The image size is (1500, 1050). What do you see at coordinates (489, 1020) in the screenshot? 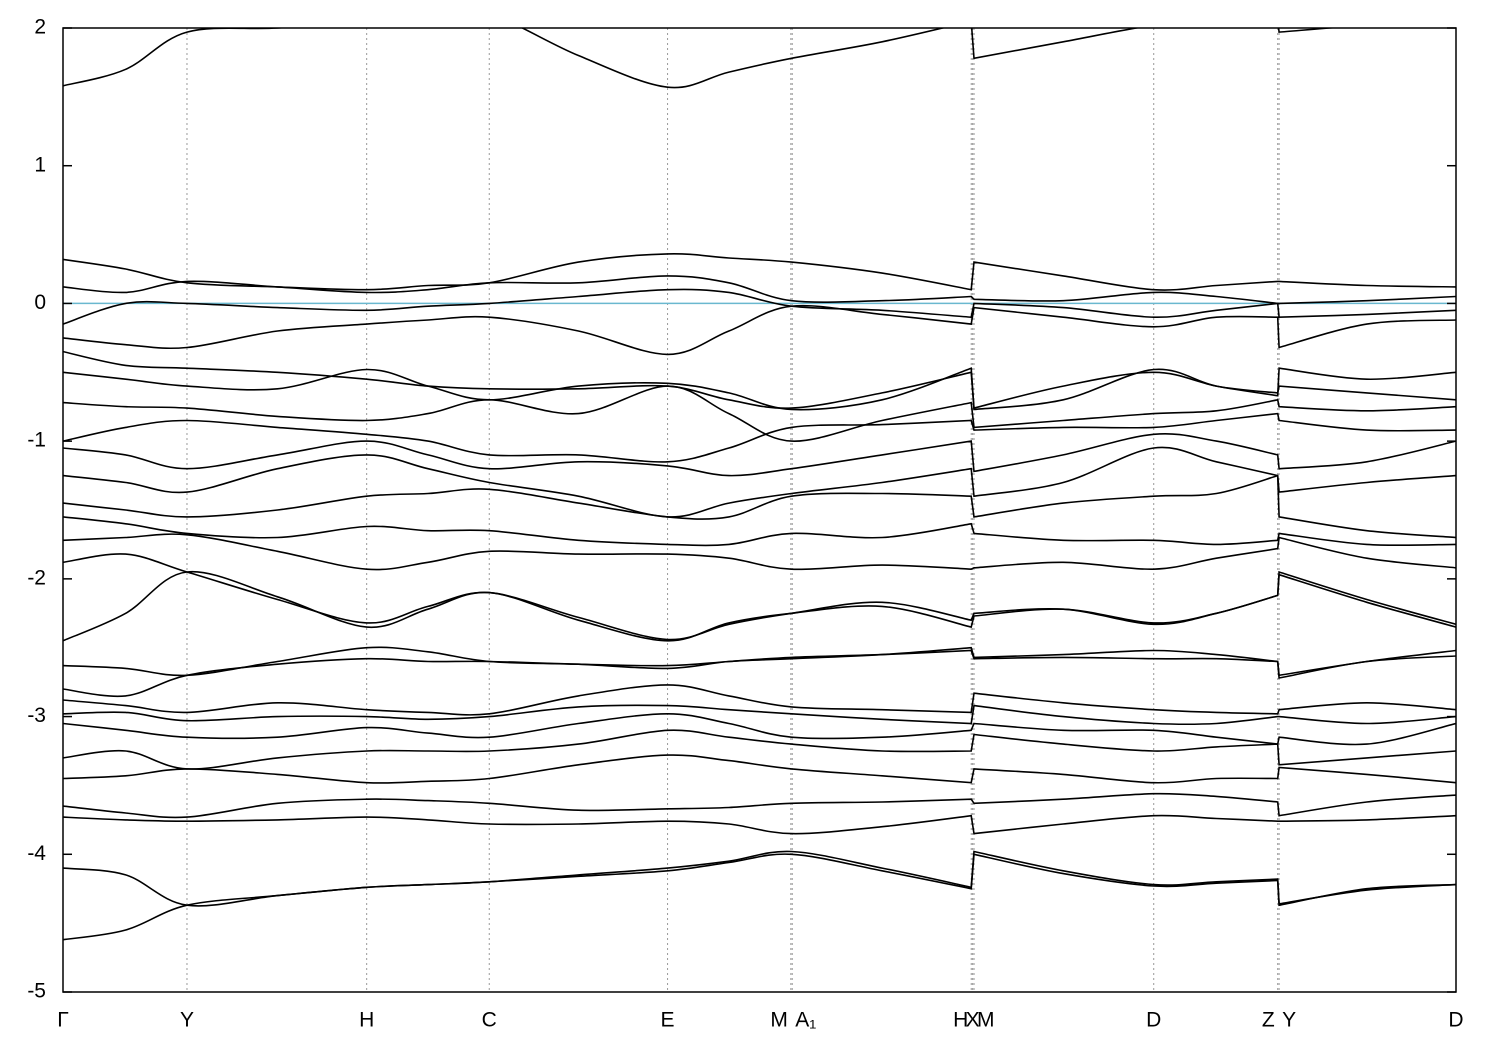
I see `x-tick-label: C` at bounding box center [489, 1020].